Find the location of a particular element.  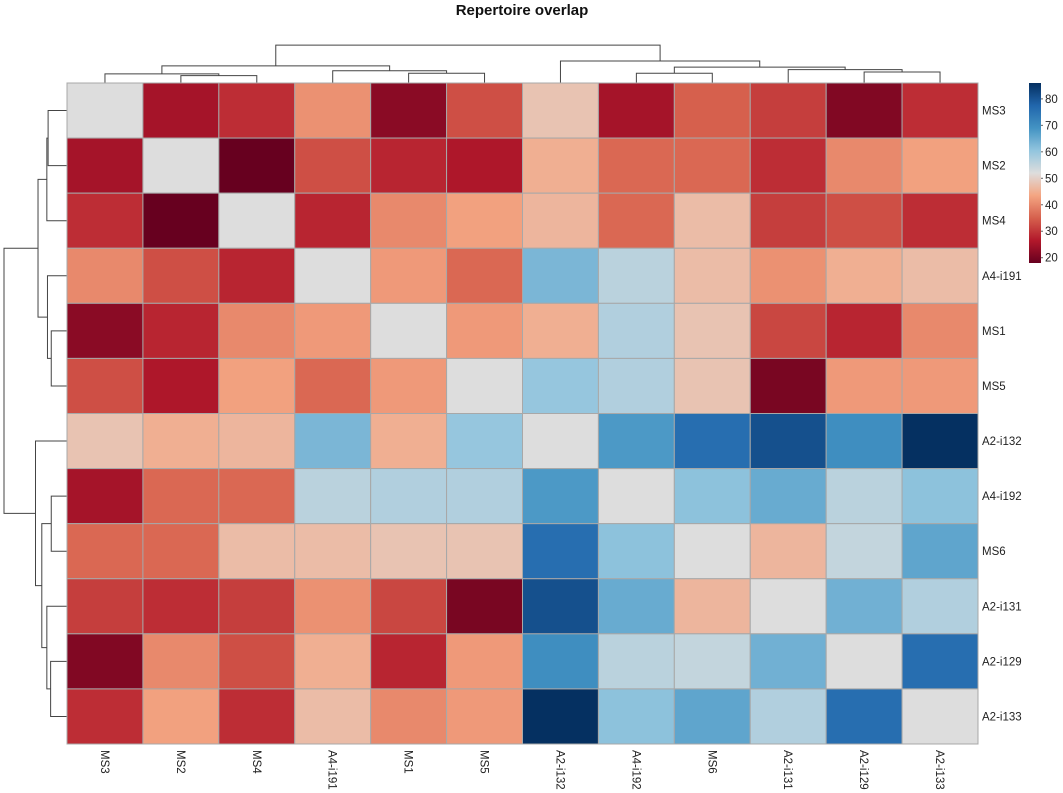

legend-tick-label: 20 is located at coordinates (1051, 259).